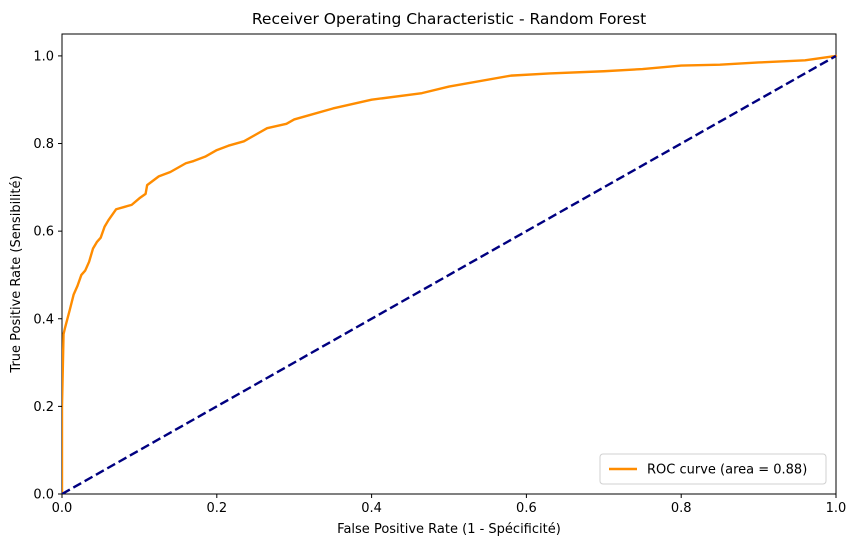 The width and height of the screenshot is (857, 548). Describe the element at coordinates (16, 274) in the screenshot. I see `y-axis-label: True Positive Rate (Sensibilité)` at that location.